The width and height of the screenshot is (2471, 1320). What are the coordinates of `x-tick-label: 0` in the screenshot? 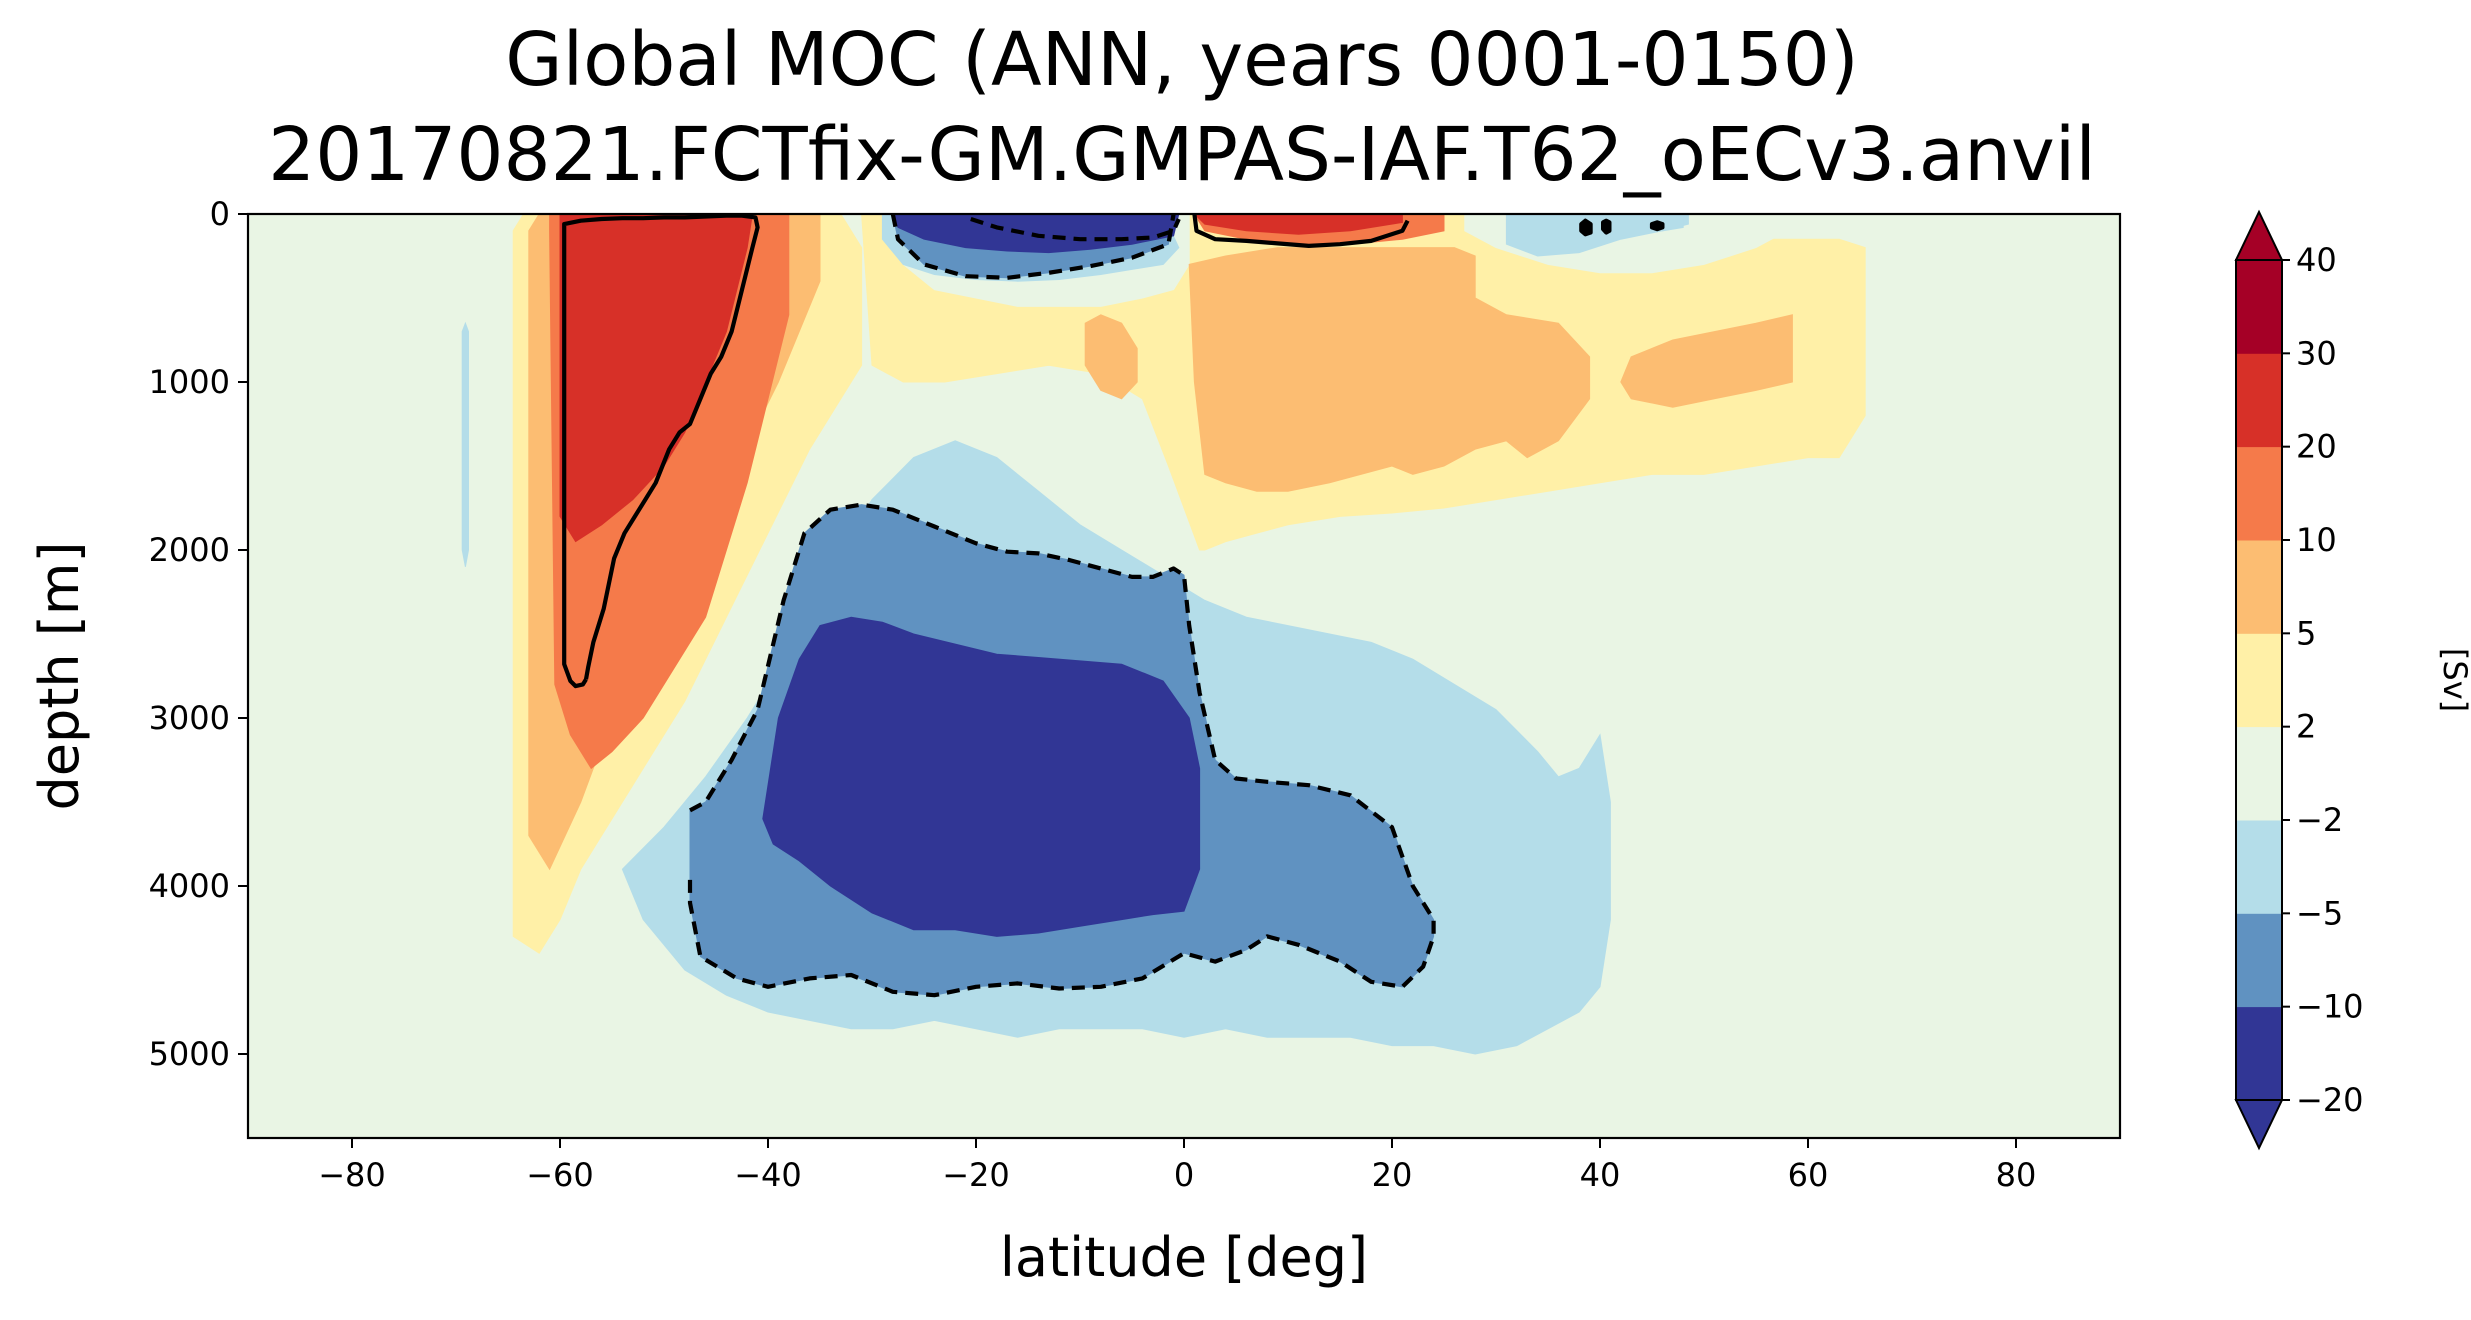 It's located at (1184, 1175).